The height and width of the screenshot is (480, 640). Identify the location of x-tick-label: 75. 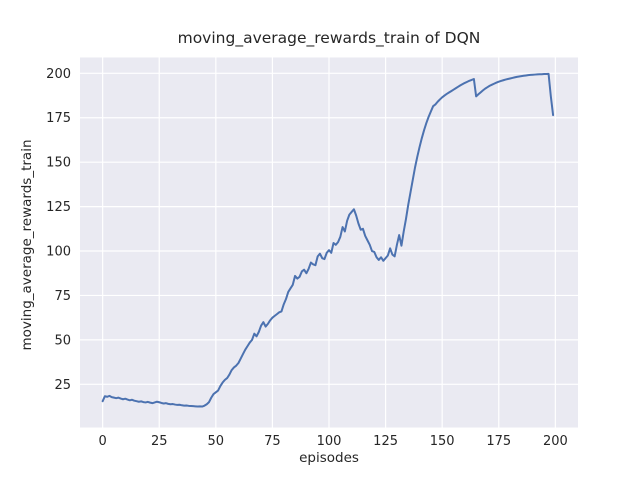
(272, 441).